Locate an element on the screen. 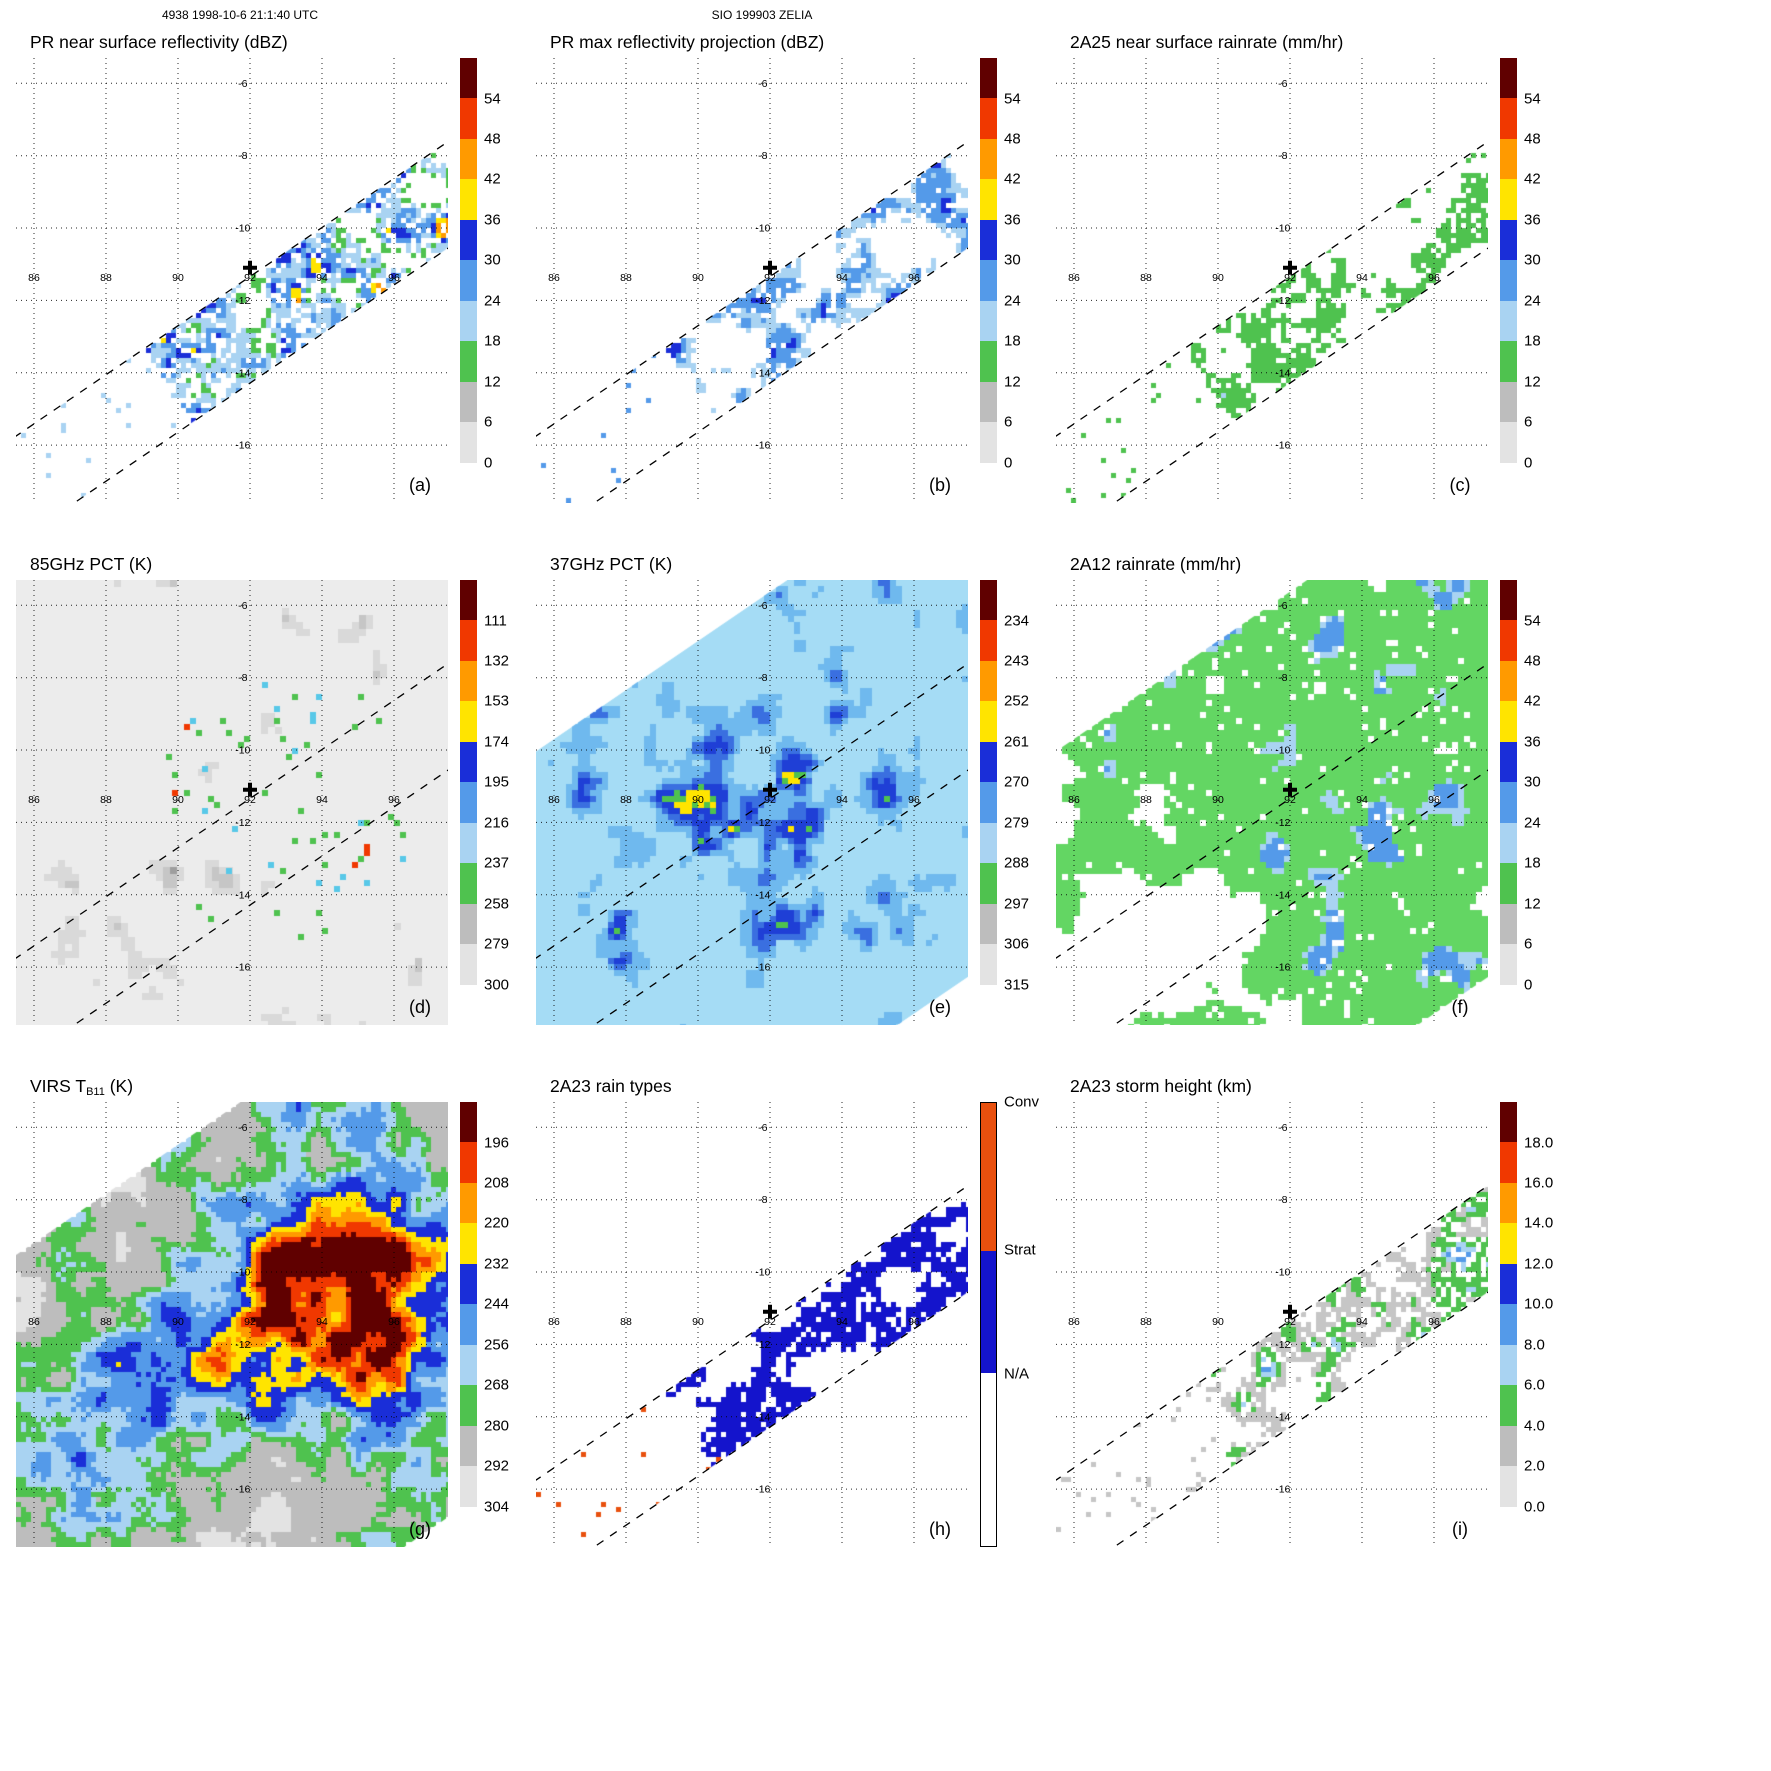 The height and width of the screenshot is (1771, 1771). map-raster-d is located at coordinates (232, 802).